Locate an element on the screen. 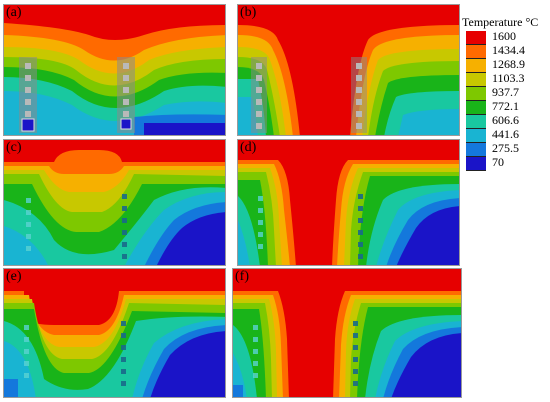 Image resolution: width=550 pixels, height=402 pixels. legend-value: 70 is located at coordinates (498, 162).